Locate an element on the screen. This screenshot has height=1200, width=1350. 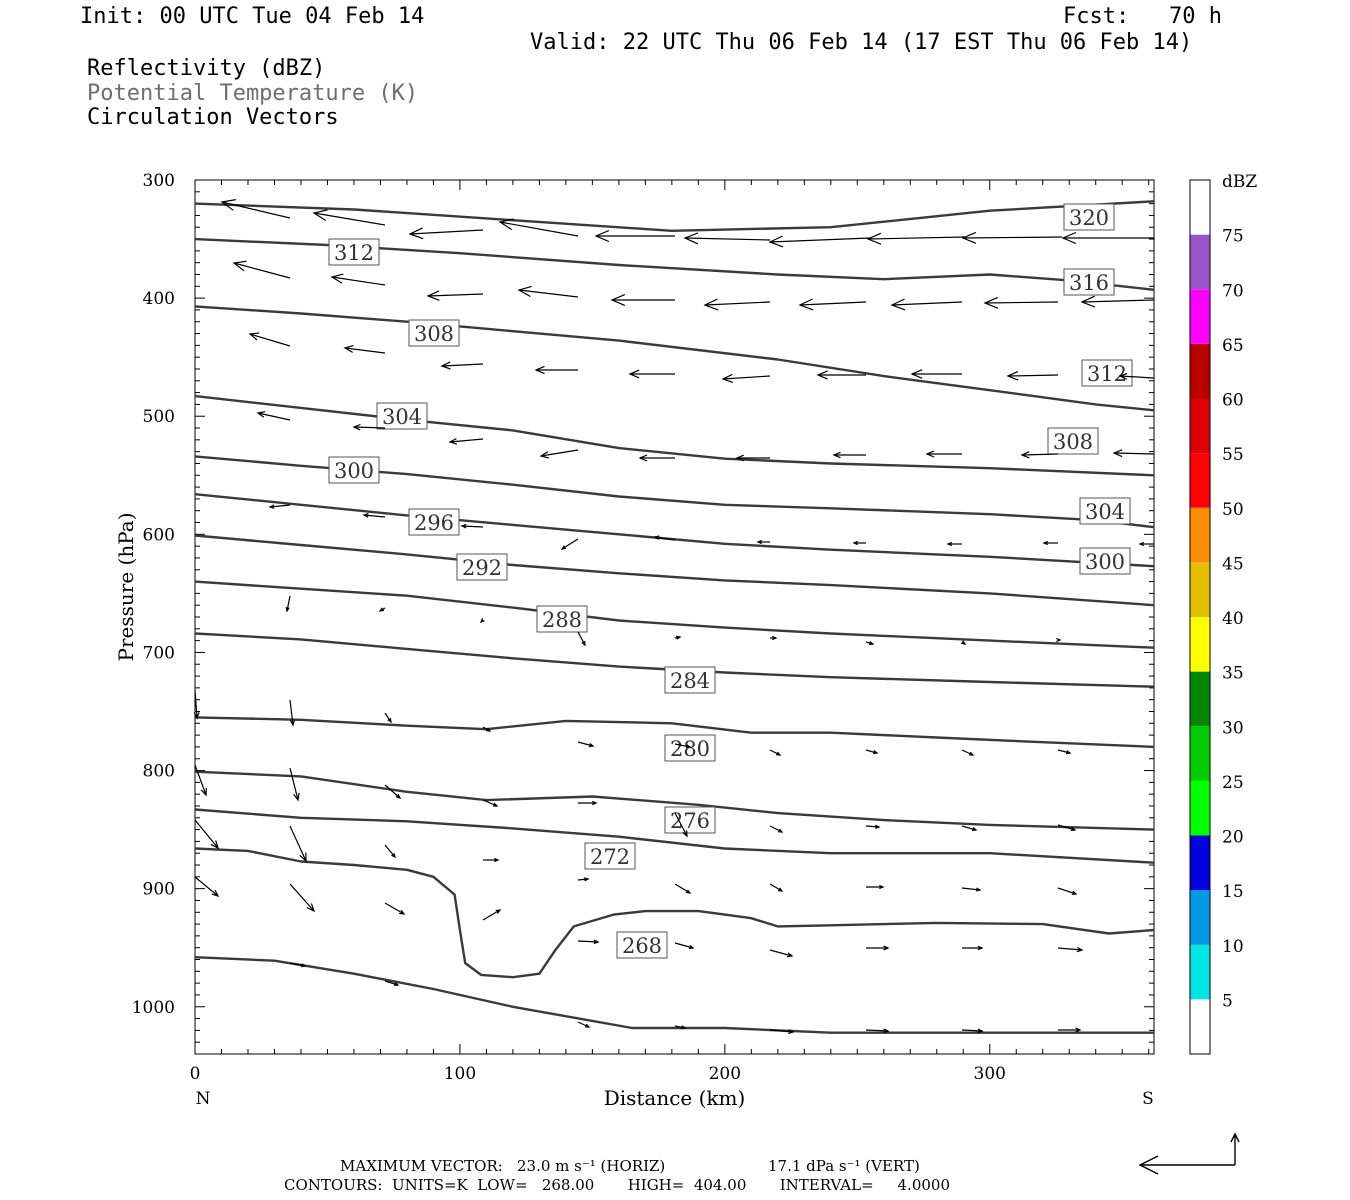
max-vector-label: MAXIMUM VECTOR: is located at coordinates (421, 1166).